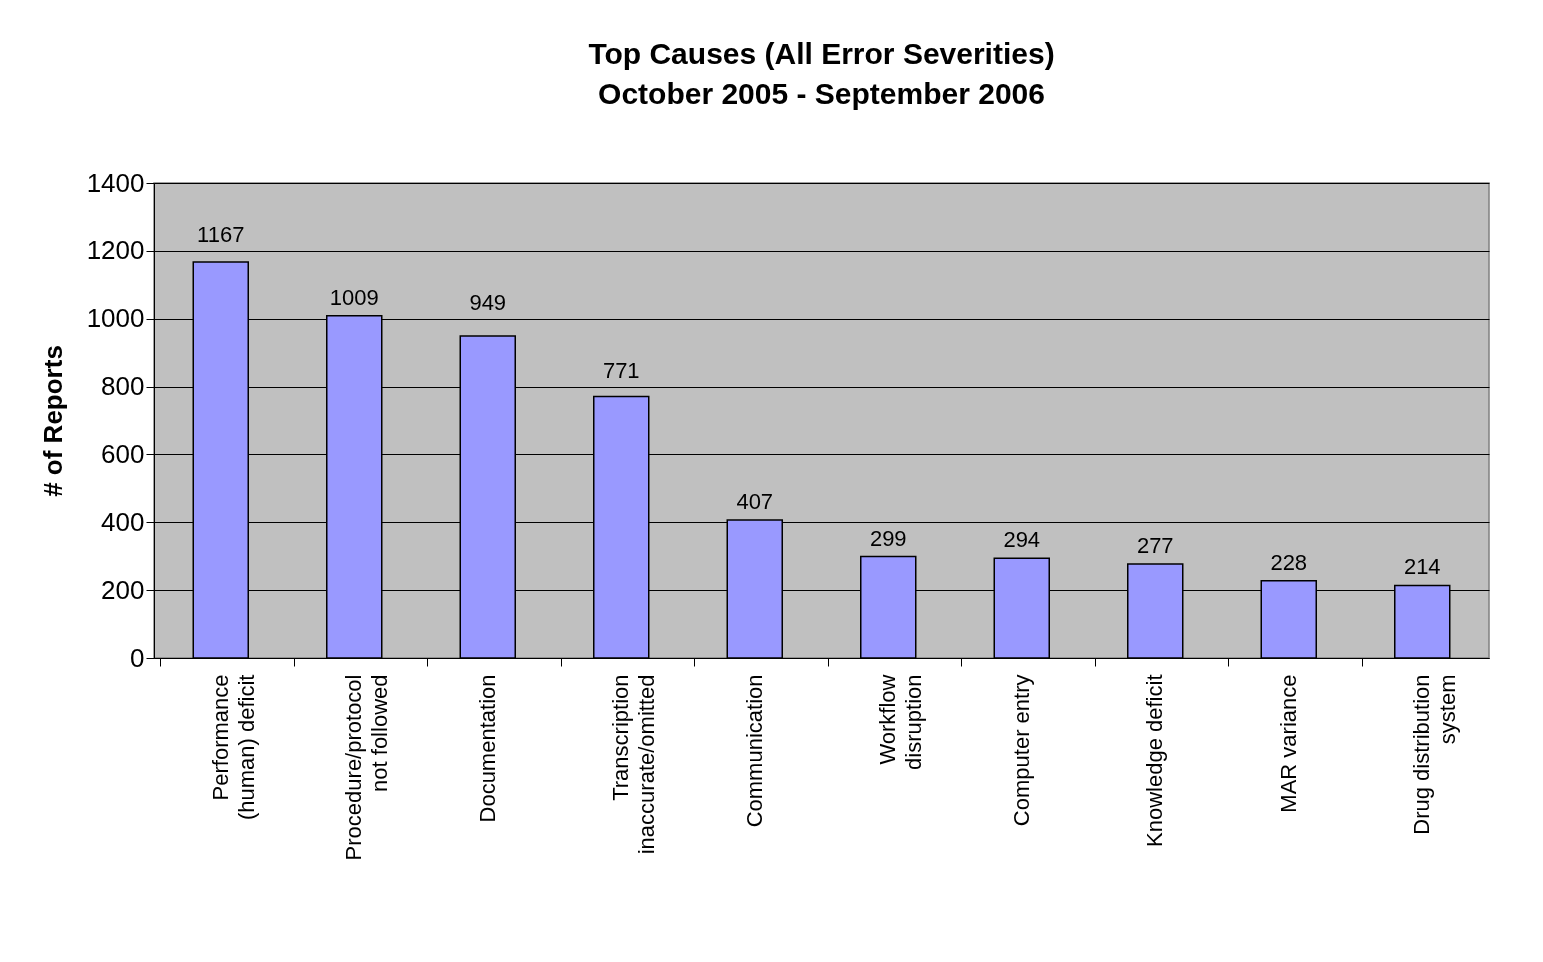  I want to click on y-tick-label: 800, so click(123, 386).